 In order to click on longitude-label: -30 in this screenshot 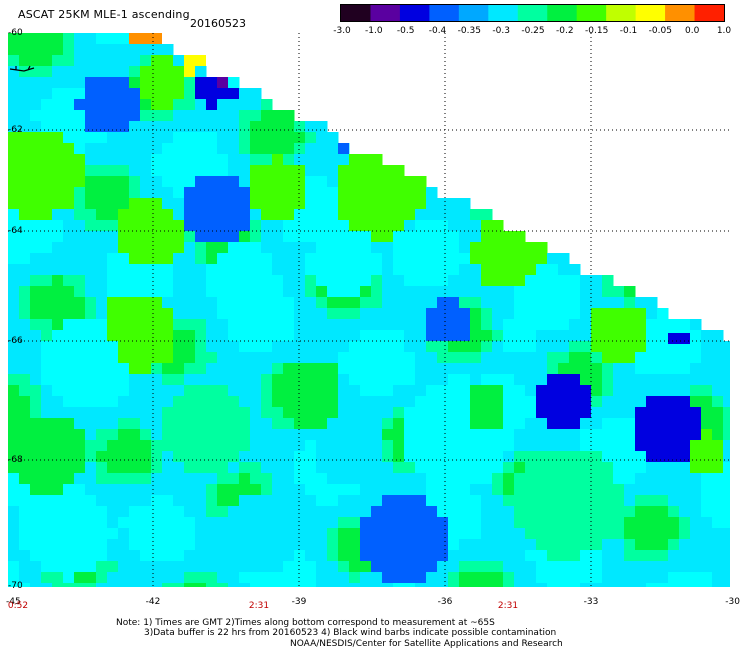, I will do `click(732, 602)`.